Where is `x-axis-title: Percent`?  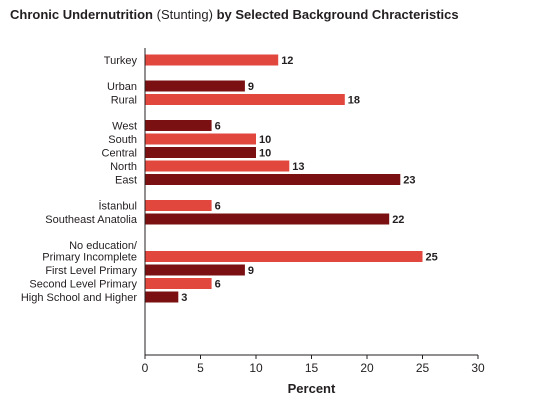 x-axis-title: Percent is located at coordinates (312, 388).